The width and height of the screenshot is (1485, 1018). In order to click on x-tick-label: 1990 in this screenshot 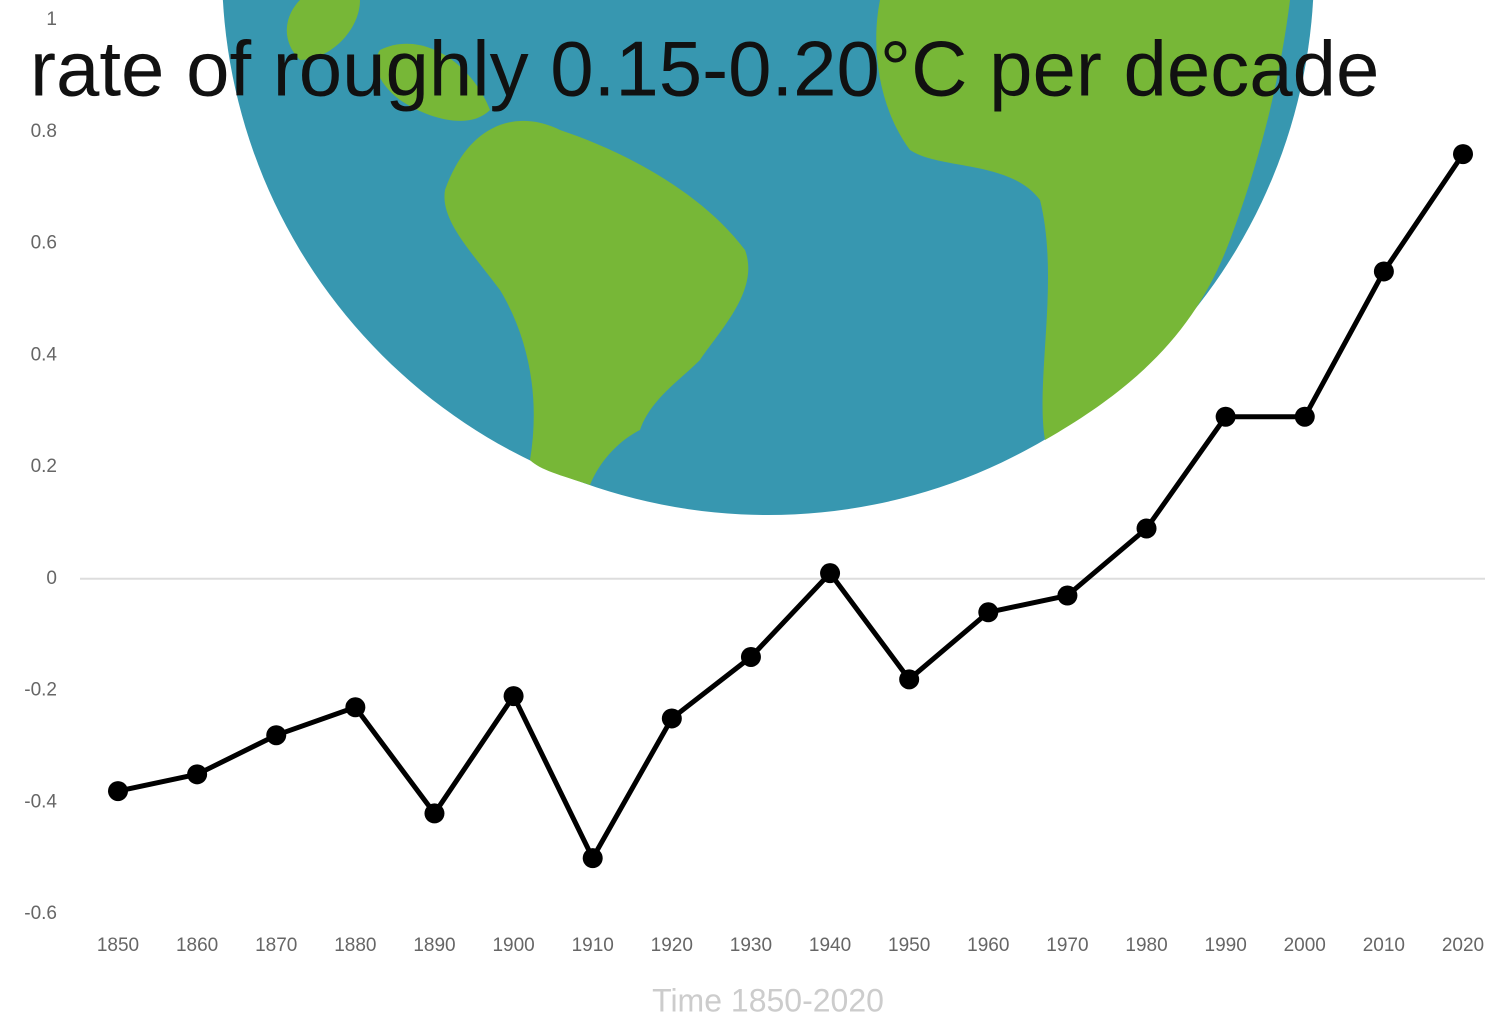, I will do `click(1226, 945)`.